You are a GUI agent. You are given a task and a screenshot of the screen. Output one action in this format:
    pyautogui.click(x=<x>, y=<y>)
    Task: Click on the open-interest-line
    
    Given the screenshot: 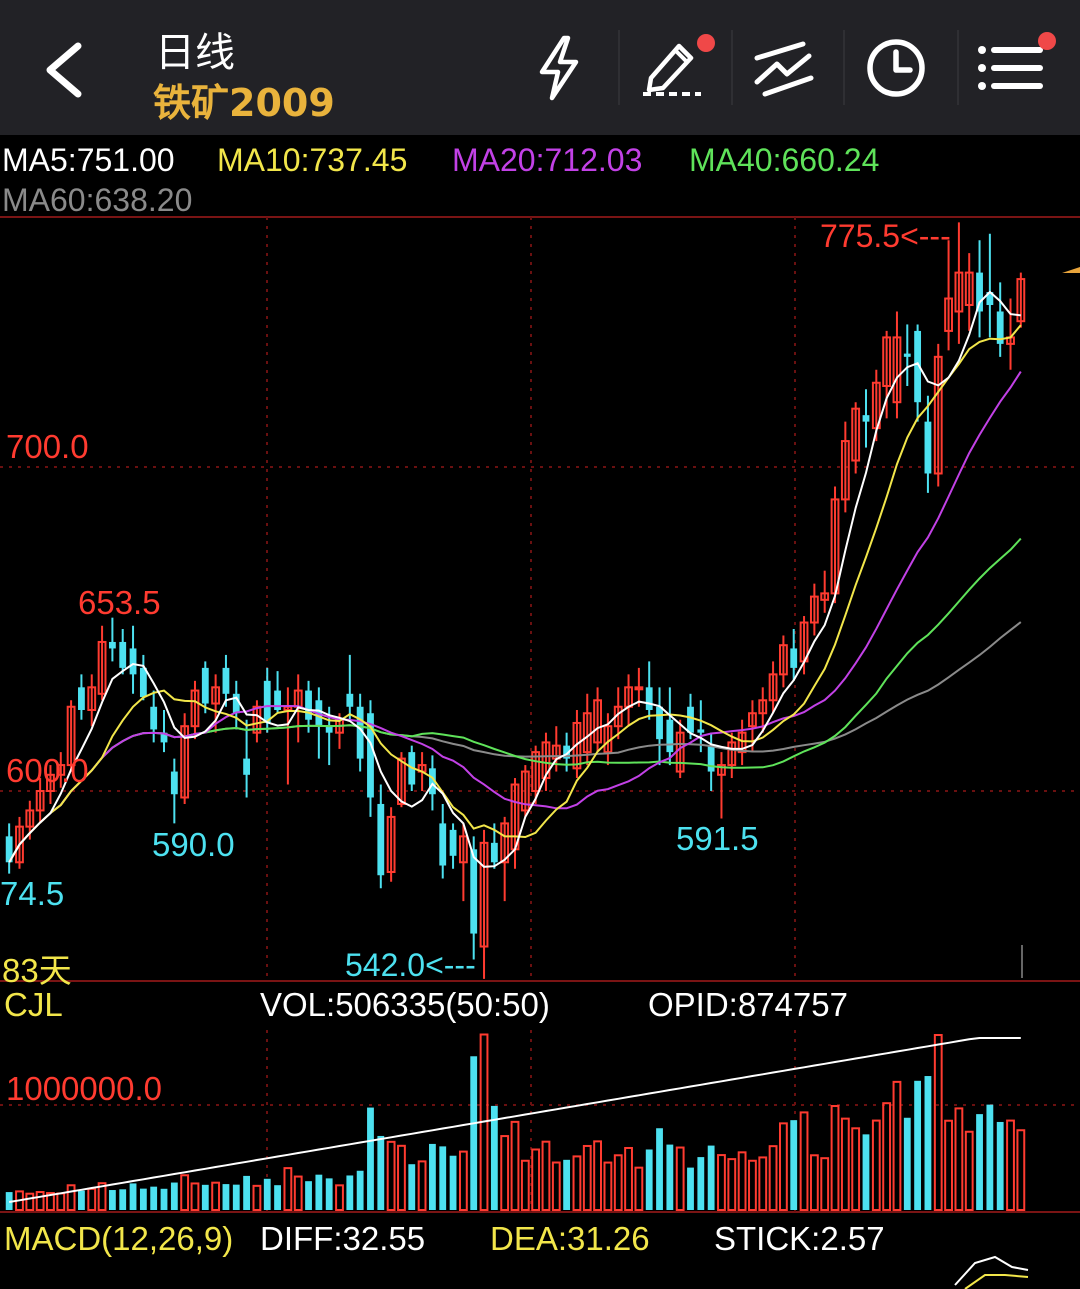 What is the action you would take?
    pyautogui.click(x=515, y=1120)
    